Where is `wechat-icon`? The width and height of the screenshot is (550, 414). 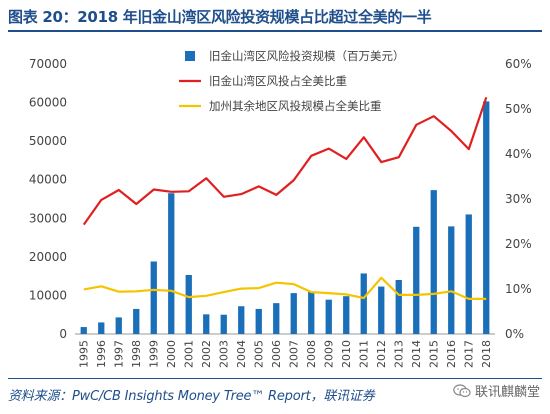
wechat-icon is located at coordinates (462, 390).